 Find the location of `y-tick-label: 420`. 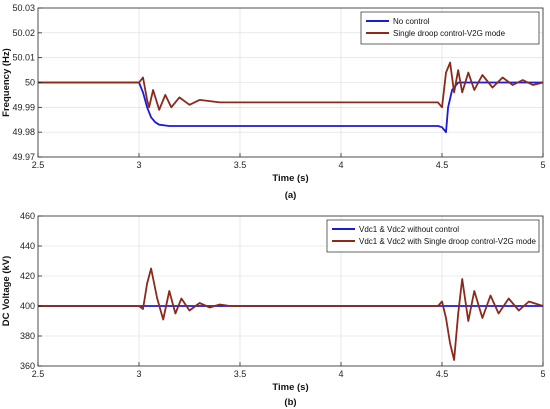

y-tick-label: 420 is located at coordinates (27, 276).